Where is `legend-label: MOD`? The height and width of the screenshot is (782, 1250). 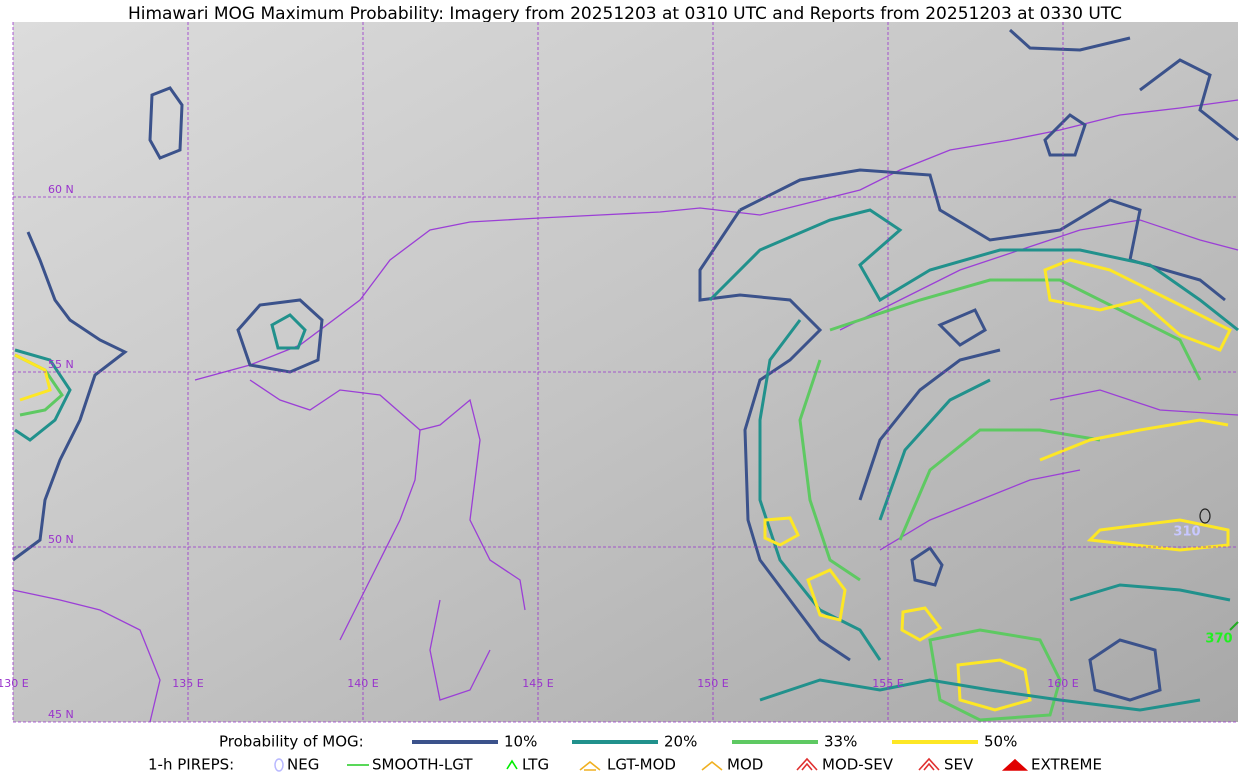
legend-label: MOD is located at coordinates (745, 765).